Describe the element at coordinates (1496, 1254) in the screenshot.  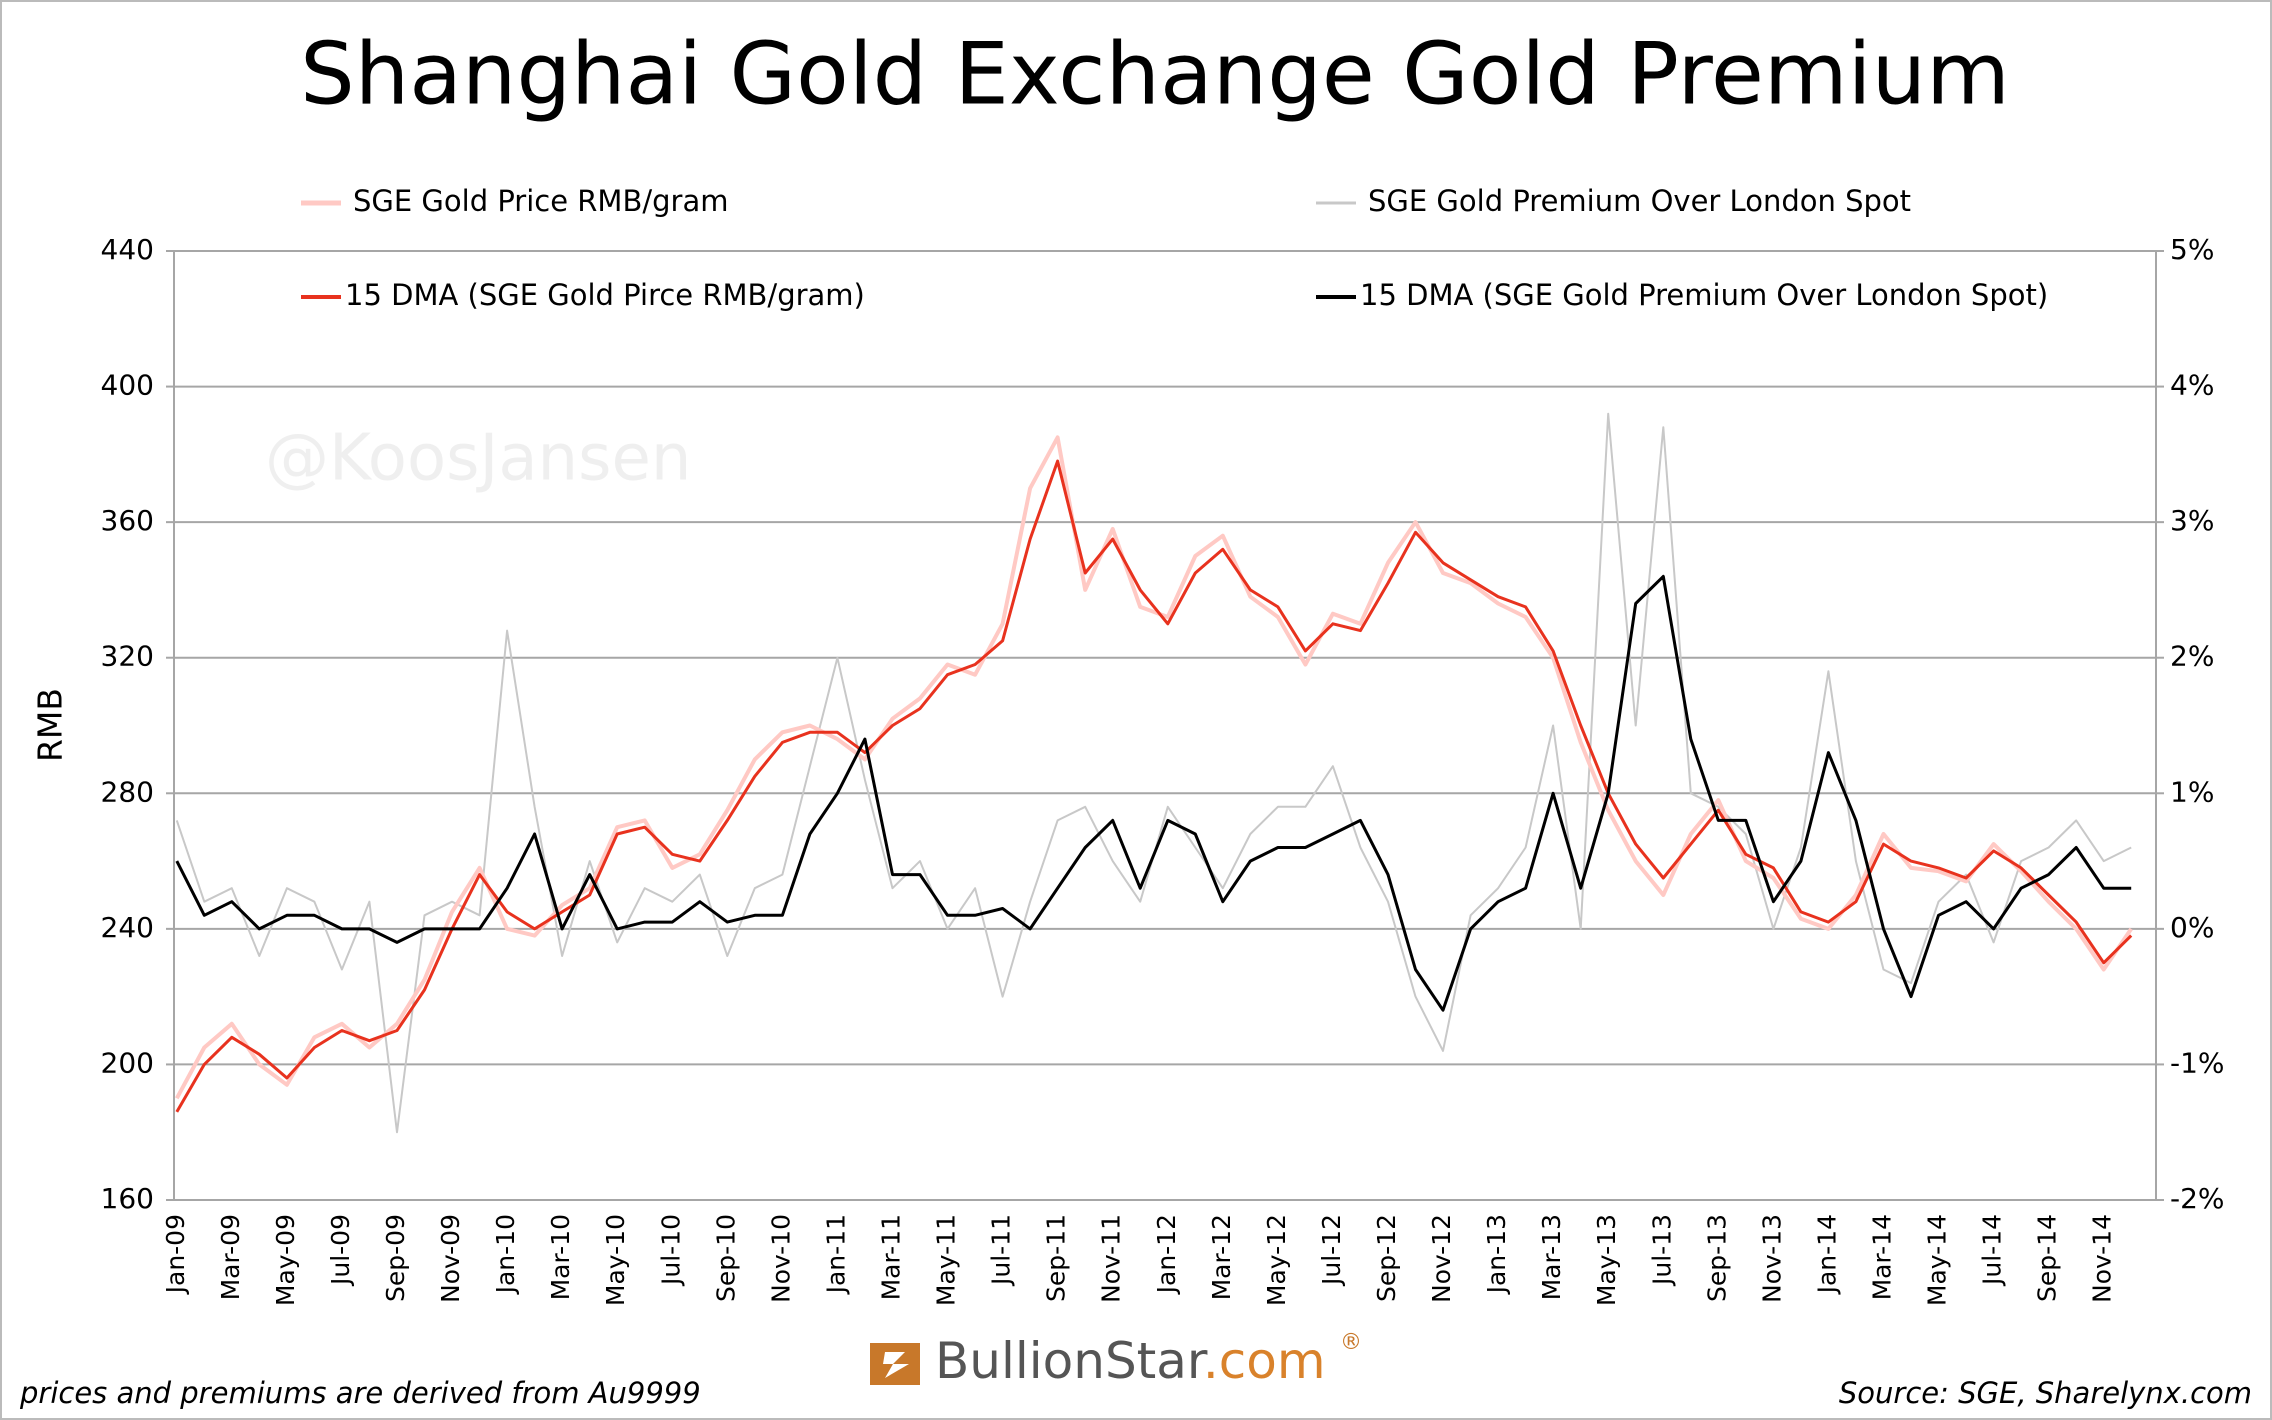
I see `x-tick-label: Jan-13` at that location.